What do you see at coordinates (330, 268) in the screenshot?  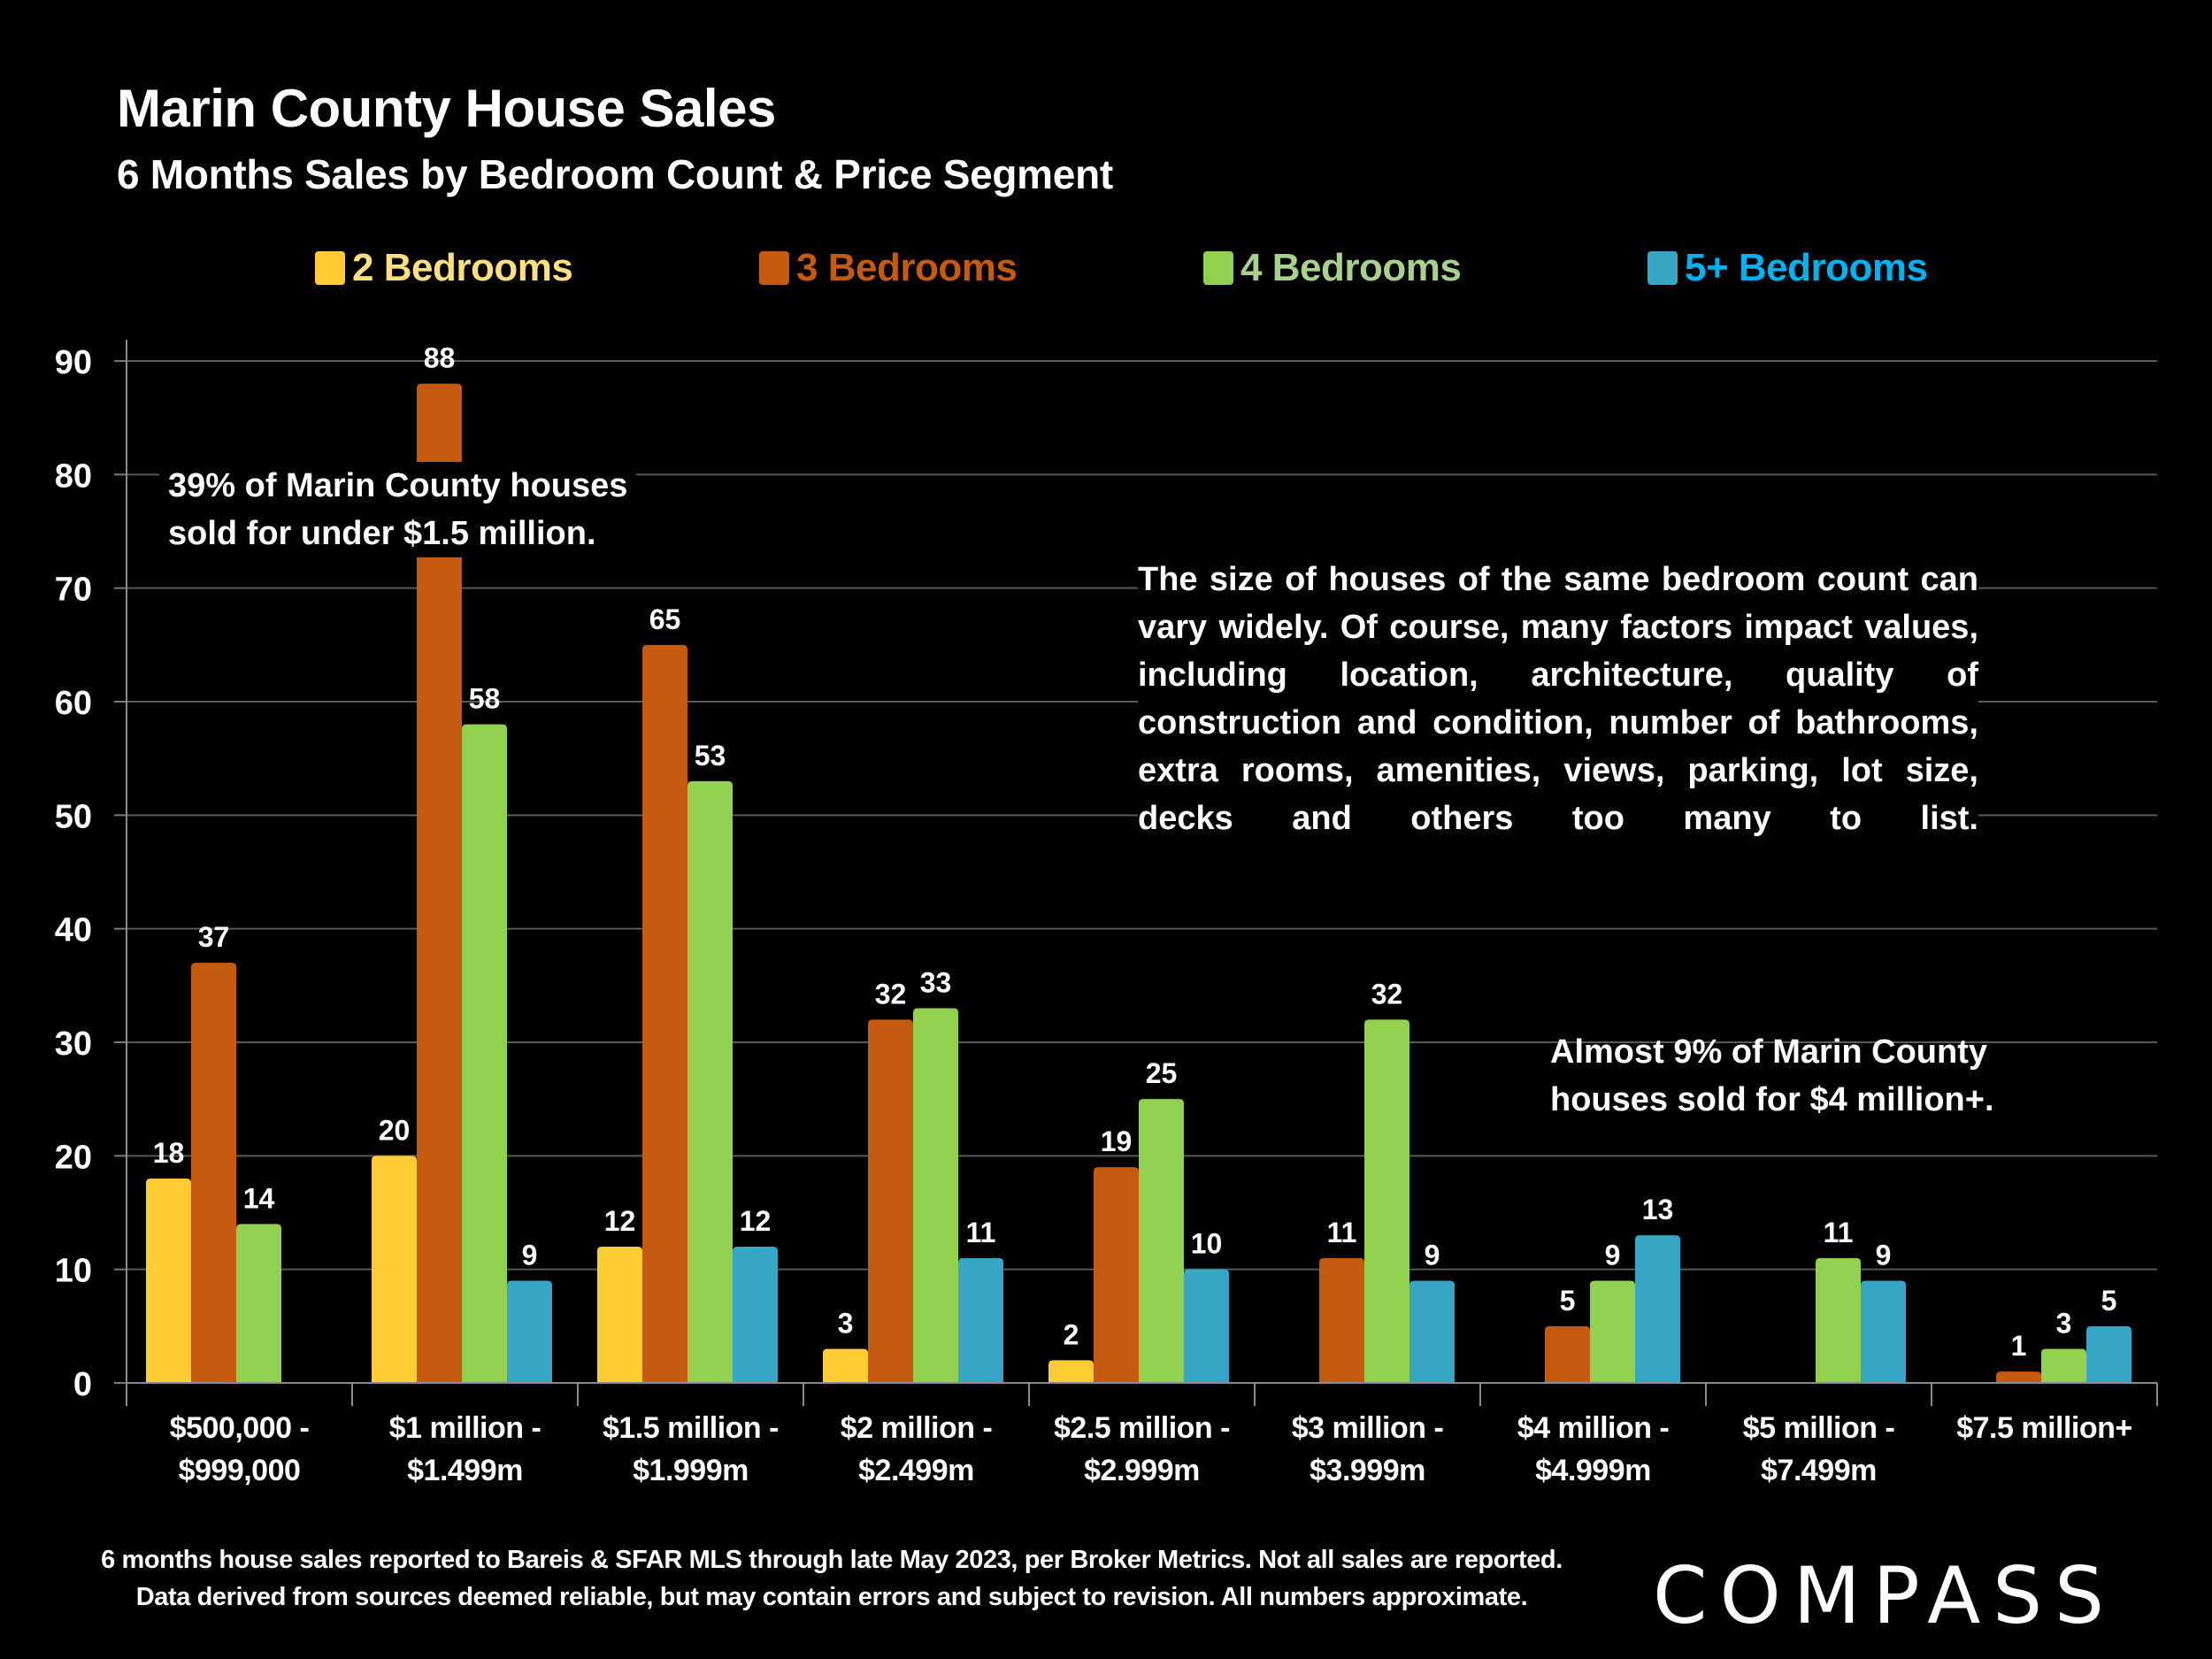 I see `legend-swatch-2-bedrooms` at bounding box center [330, 268].